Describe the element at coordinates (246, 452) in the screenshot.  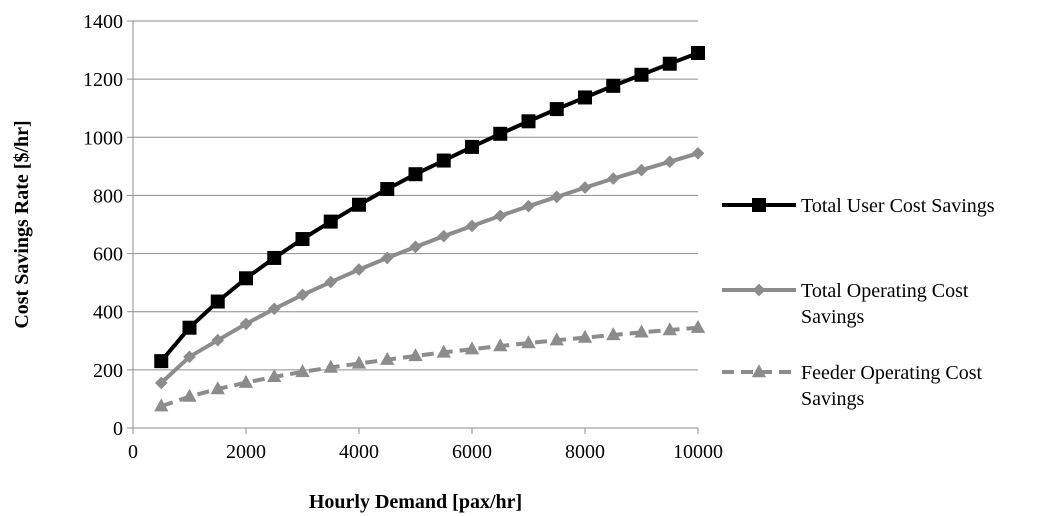
I see `x-tick-label: 2000` at that location.